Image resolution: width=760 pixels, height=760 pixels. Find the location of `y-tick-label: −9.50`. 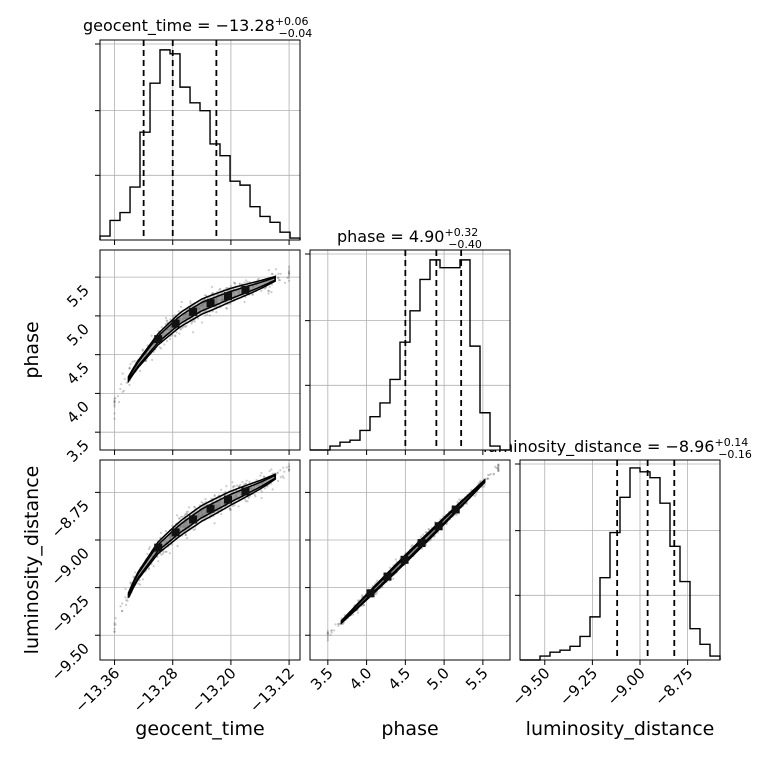

y-tick-label: −9.50 is located at coordinates (70, 661).